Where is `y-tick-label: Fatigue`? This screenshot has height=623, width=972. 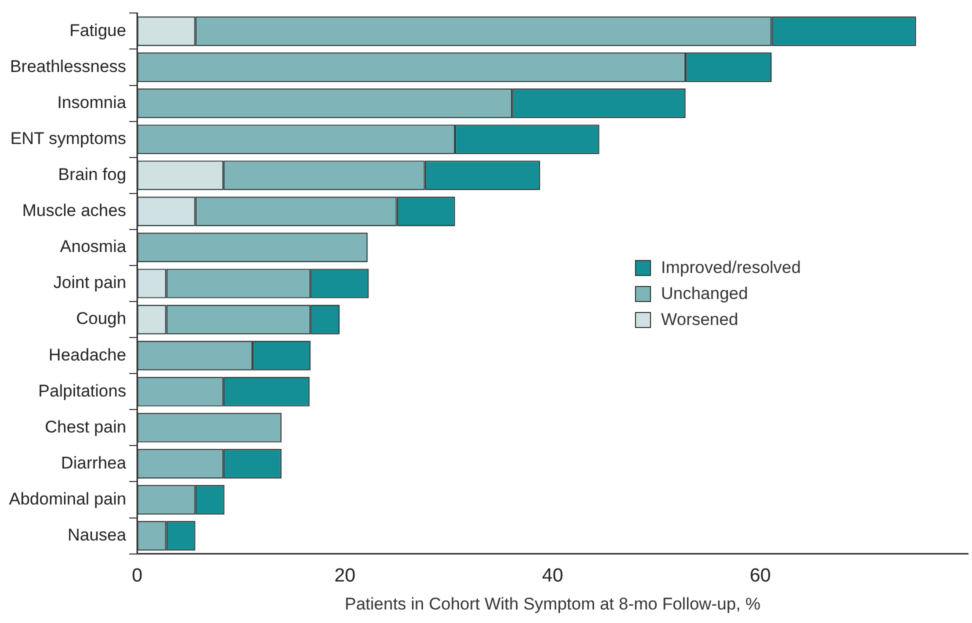
y-tick-label: Fatigue is located at coordinates (97, 30).